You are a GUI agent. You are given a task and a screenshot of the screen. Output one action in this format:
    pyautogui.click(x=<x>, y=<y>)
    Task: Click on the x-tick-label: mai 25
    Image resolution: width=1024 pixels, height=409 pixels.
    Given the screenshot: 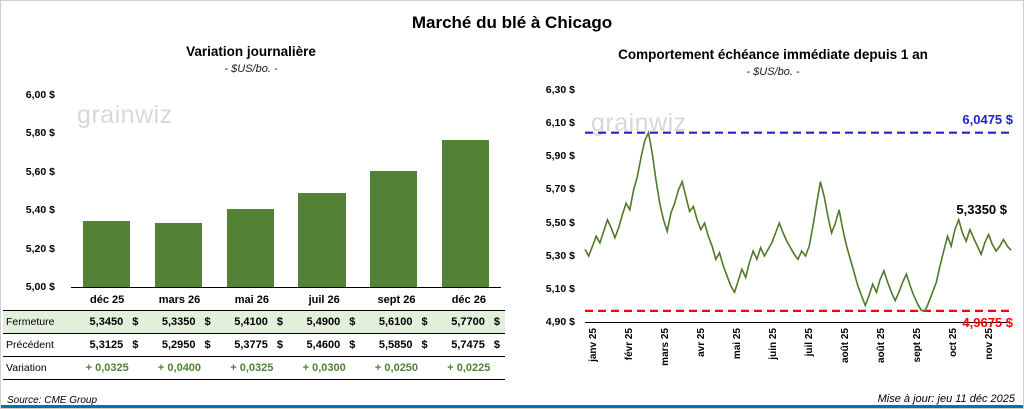 What is the action you would take?
    pyautogui.click(x=737, y=344)
    